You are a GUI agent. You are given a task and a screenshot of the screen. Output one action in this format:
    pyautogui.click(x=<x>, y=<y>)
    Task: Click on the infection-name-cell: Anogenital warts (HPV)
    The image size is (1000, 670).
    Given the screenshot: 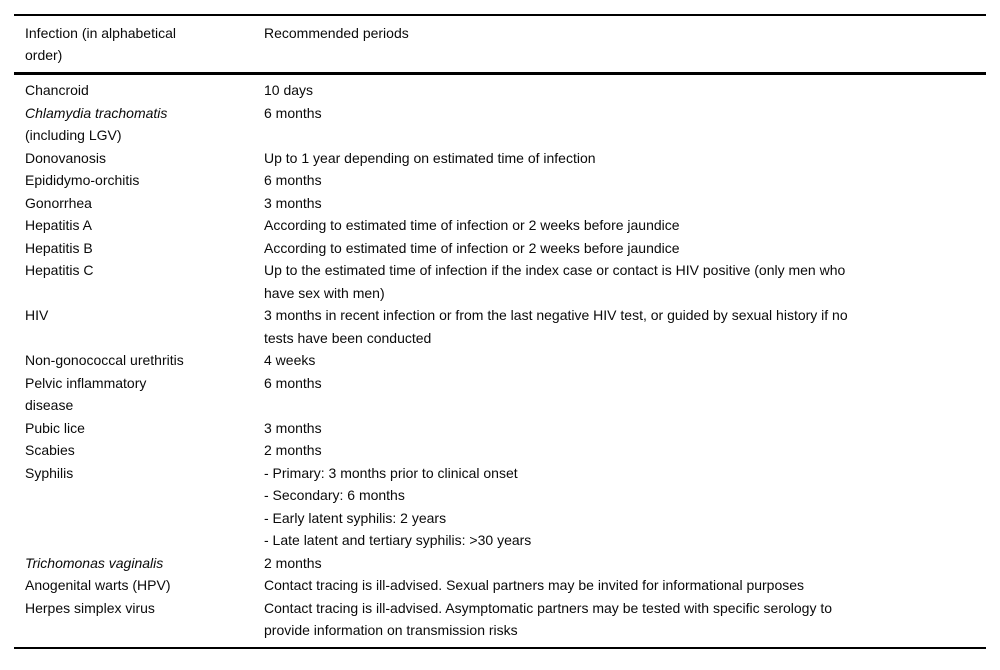 What is the action you would take?
    pyautogui.click(x=98, y=585)
    